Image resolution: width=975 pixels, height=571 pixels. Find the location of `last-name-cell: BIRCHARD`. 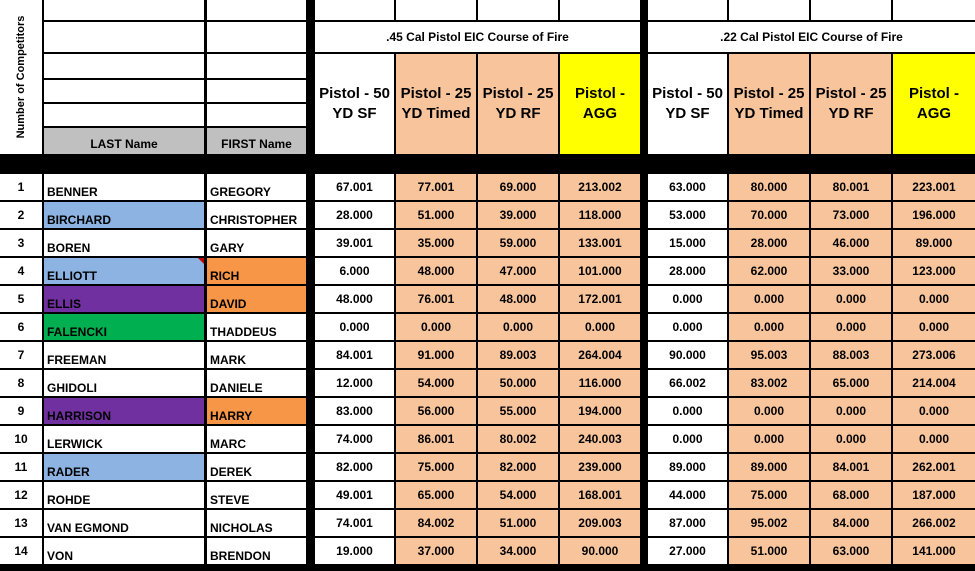

last-name-cell: BIRCHARD is located at coordinates (124, 215).